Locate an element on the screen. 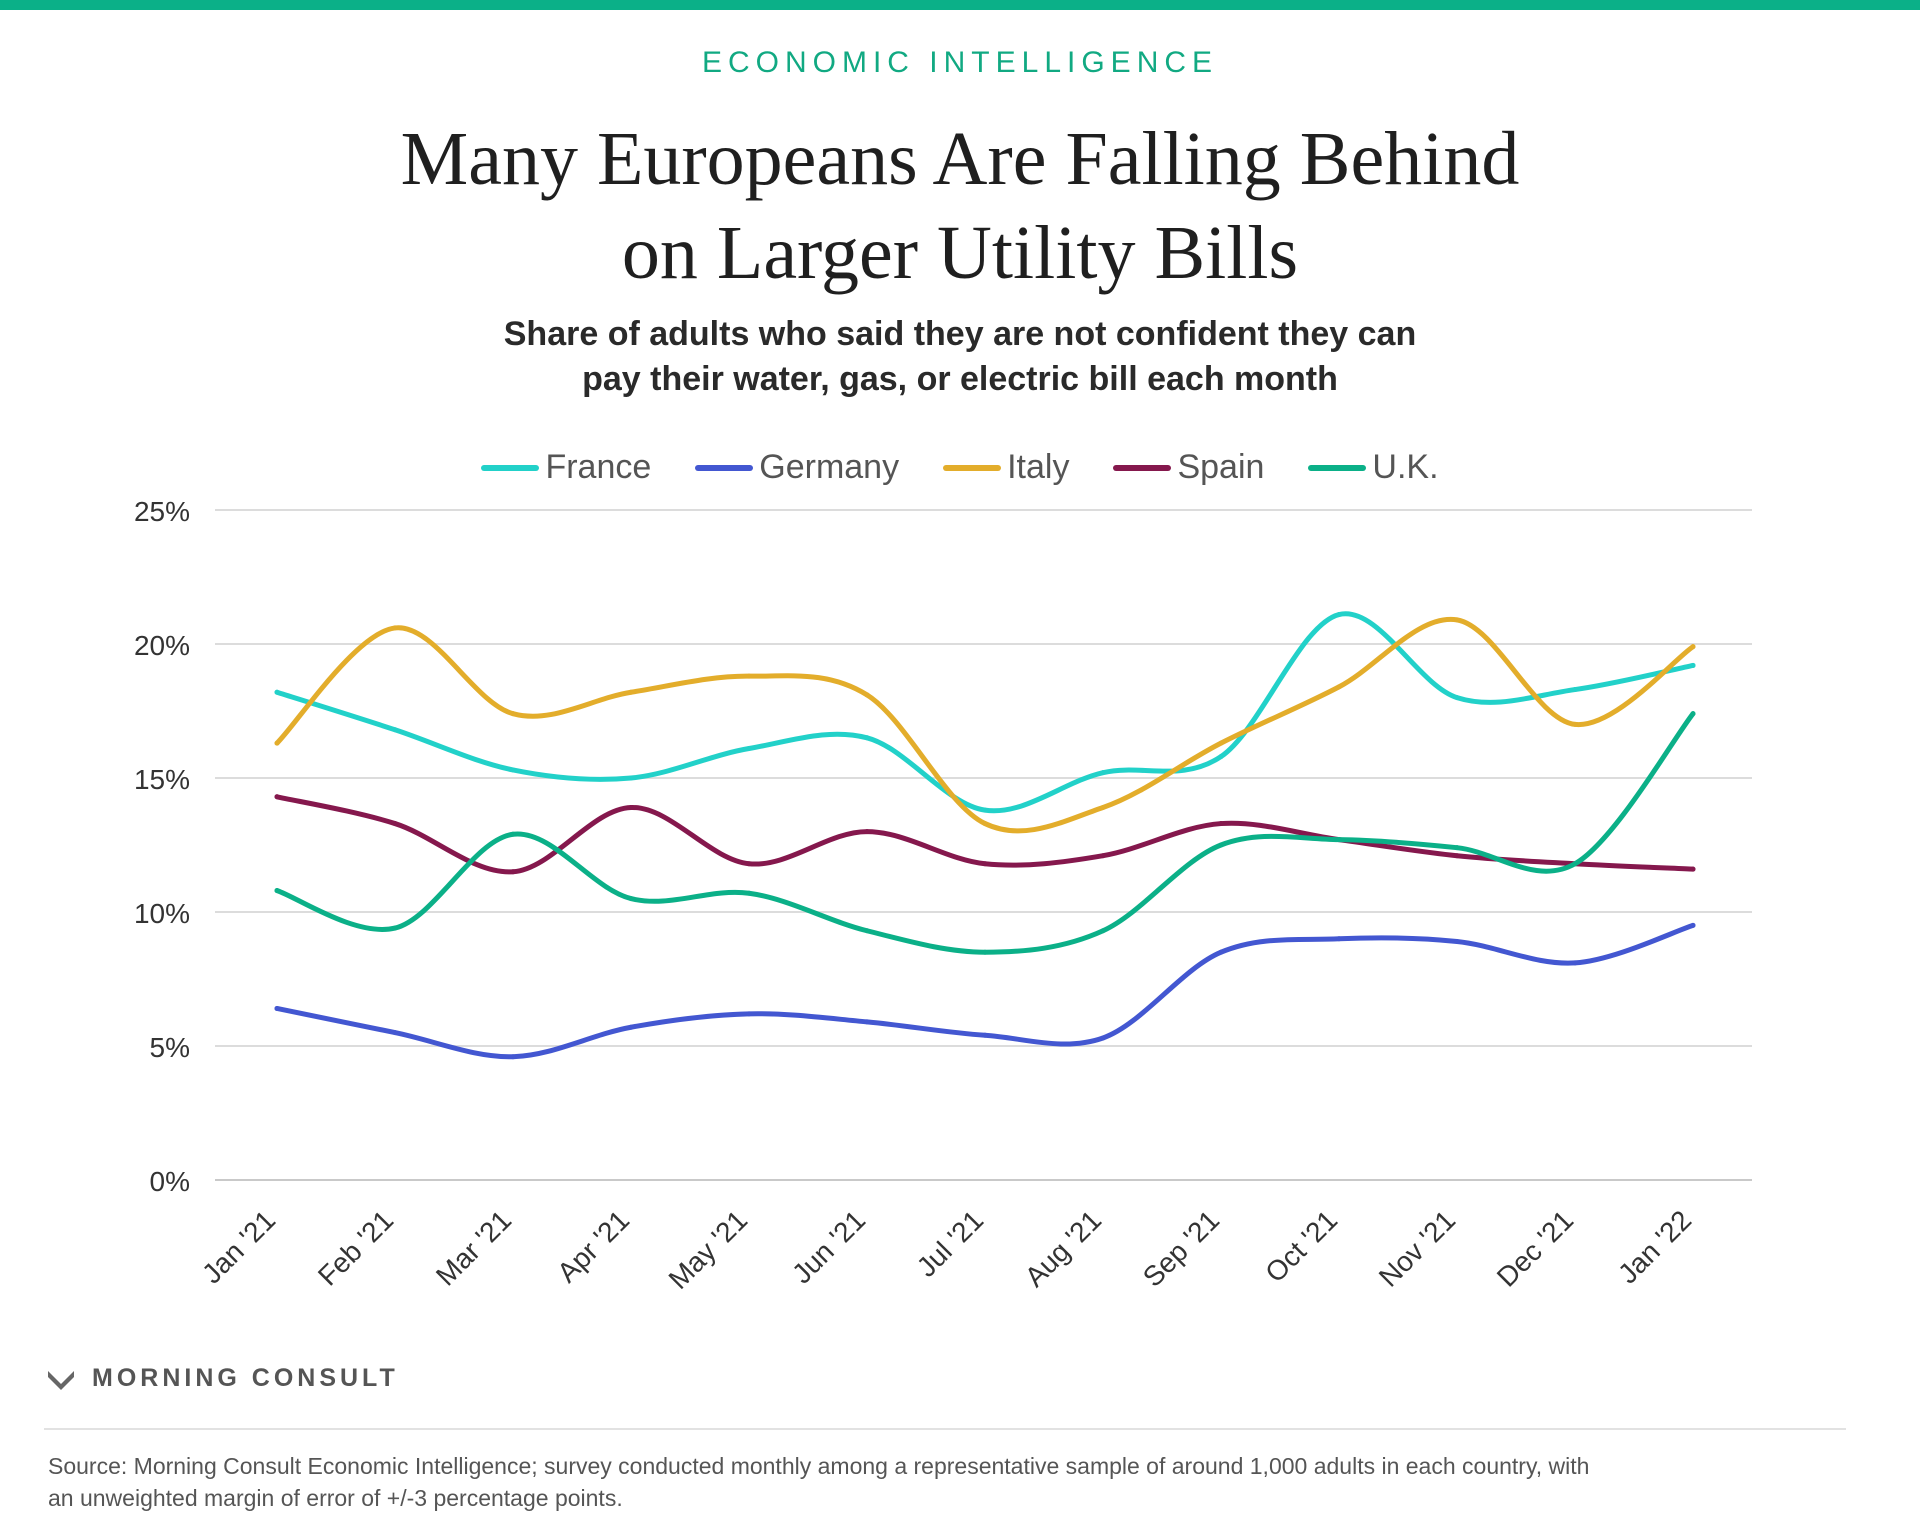 The width and height of the screenshot is (1920, 1536). x-tick-label: May '21 is located at coordinates (708, 1249).